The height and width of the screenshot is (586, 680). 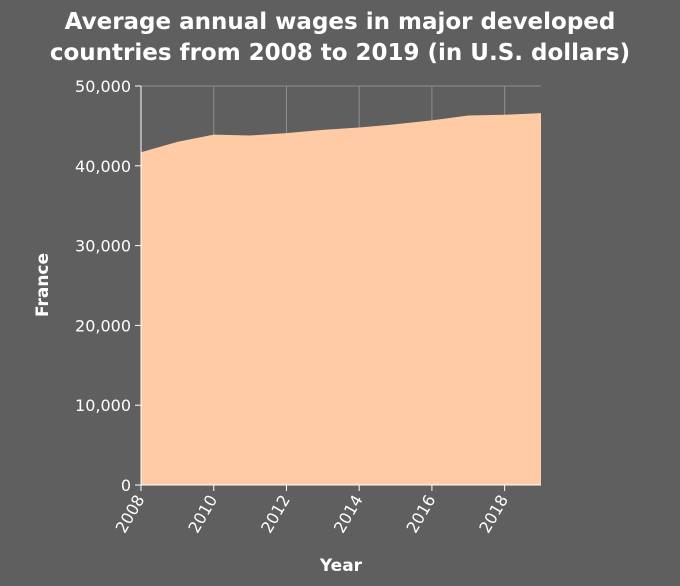 I want to click on y-tick-label: 30,000, so click(x=103, y=246).